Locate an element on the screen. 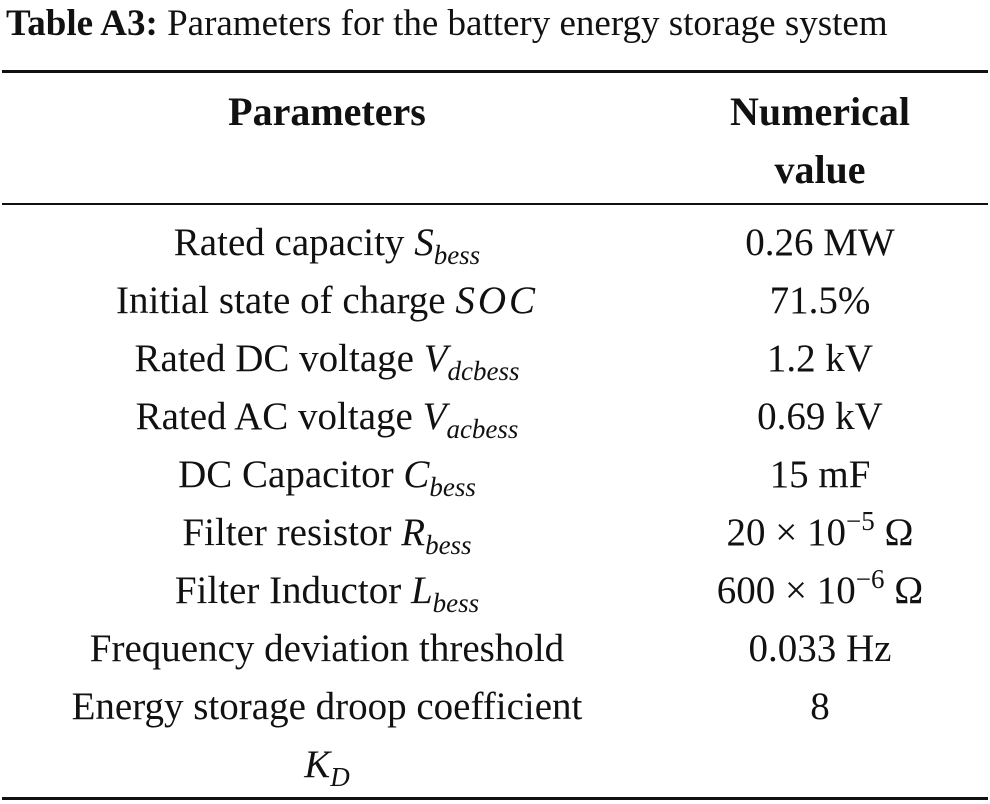  param-label: Rated AC voltage is located at coordinates (279, 416).